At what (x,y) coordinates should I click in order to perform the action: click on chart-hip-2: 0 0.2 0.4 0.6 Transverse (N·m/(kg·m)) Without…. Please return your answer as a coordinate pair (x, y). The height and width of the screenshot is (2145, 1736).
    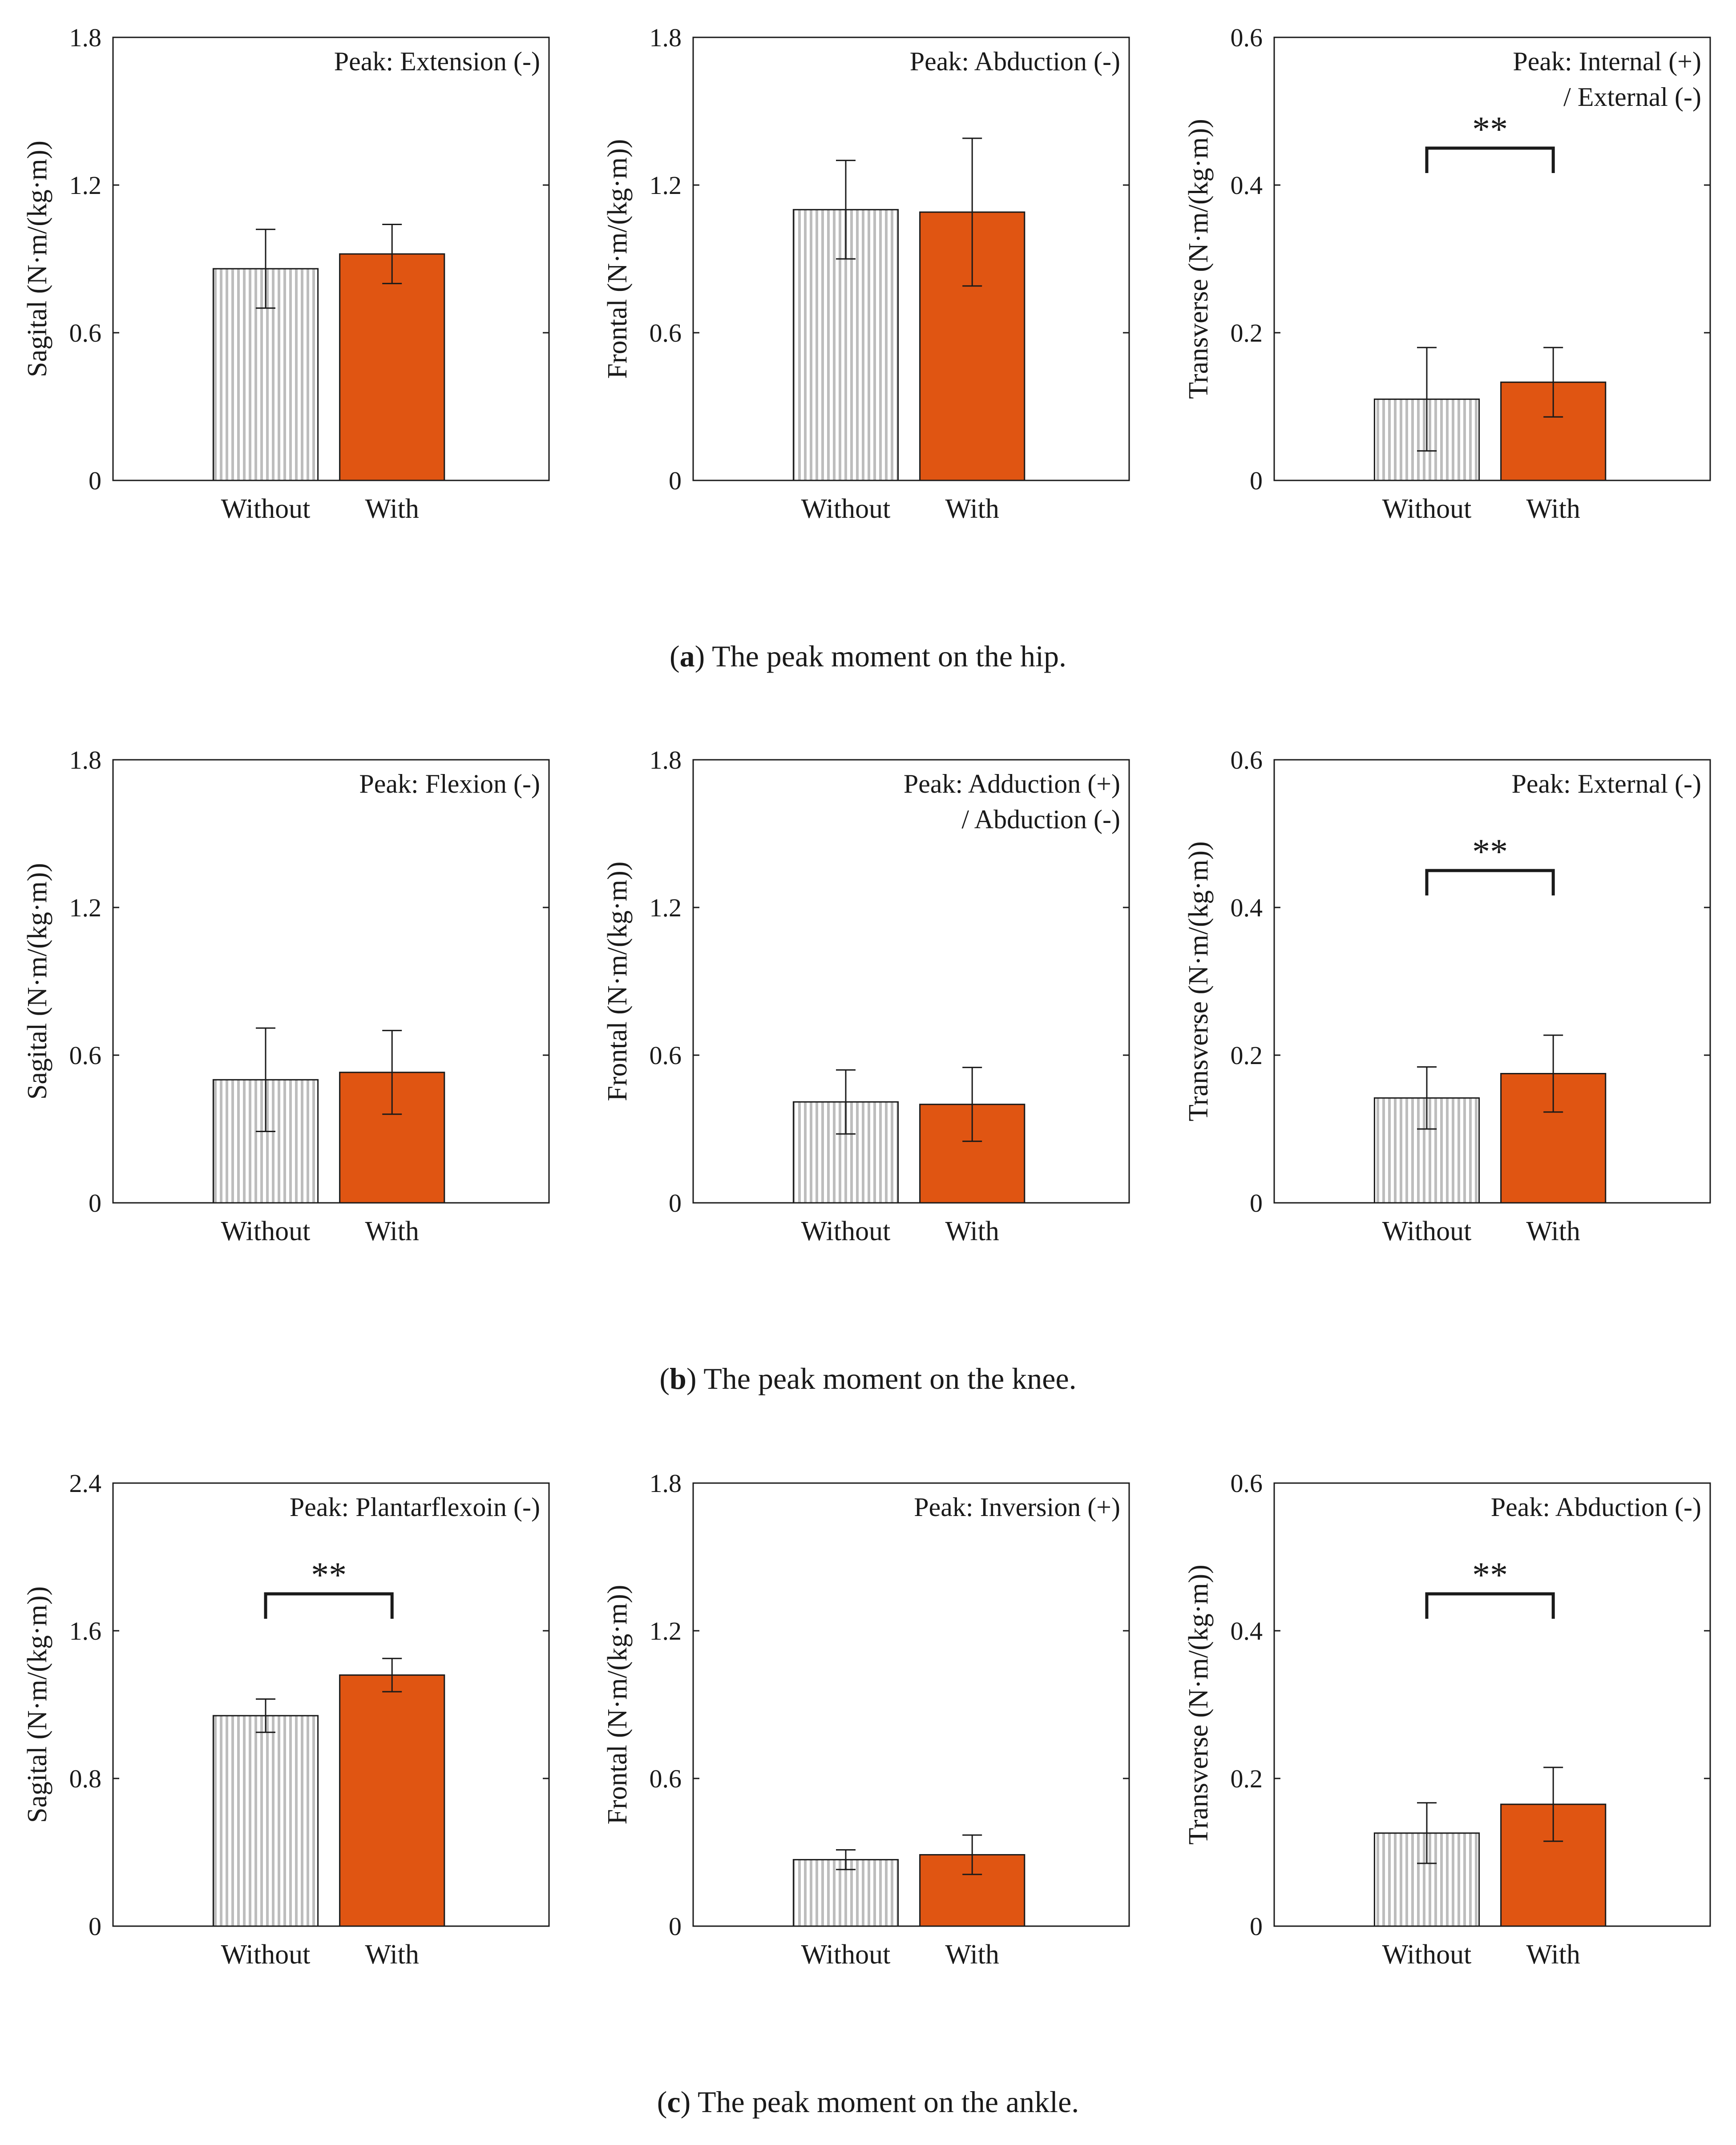
    Looking at the image, I should click on (1447, 273).